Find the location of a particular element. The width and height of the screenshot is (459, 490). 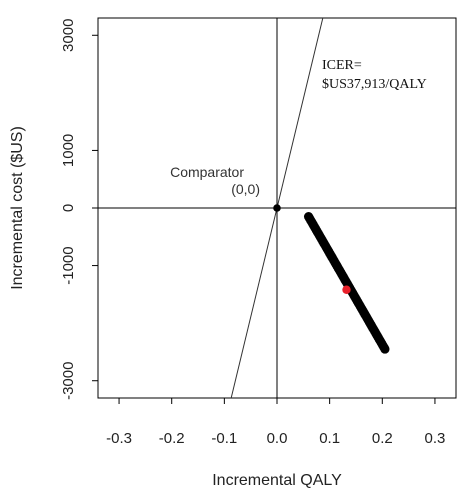

y-axis: -3000 -1000 0 1000 3000 is located at coordinates (79, 209).